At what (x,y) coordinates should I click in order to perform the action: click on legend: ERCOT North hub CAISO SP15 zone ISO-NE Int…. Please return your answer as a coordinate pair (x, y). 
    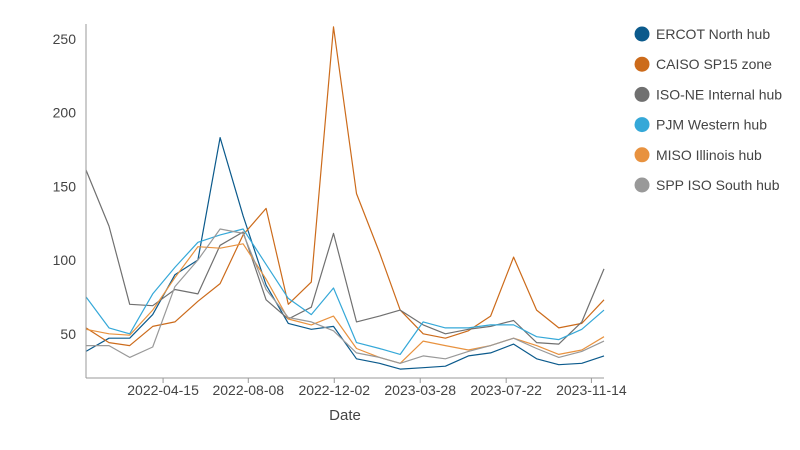
    Looking at the image, I should click on (708, 109).